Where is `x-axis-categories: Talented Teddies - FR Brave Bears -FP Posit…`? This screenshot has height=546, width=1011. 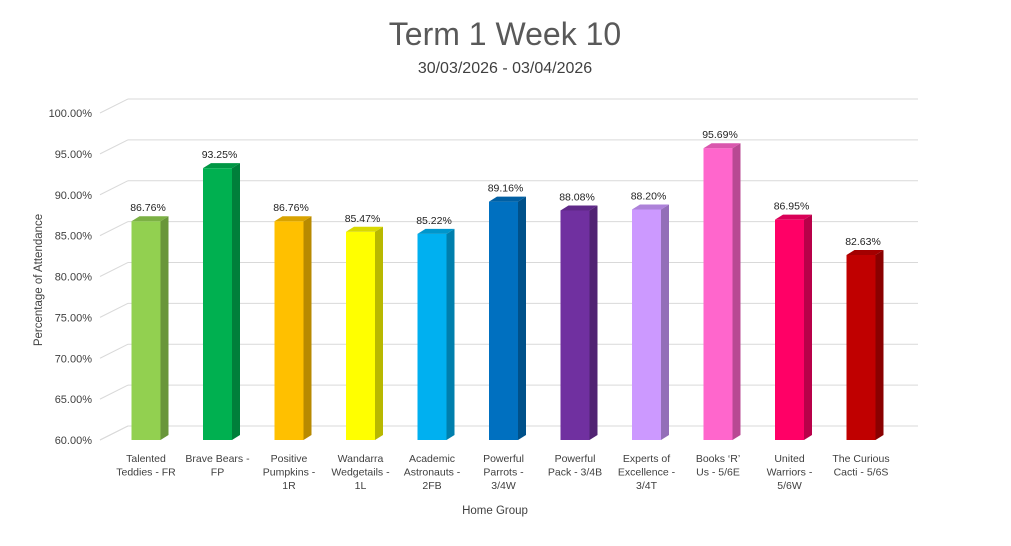
x-axis-categories: Talented Teddies - FR Brave Bears -FP Posit… is located at coordinates (502, 472).